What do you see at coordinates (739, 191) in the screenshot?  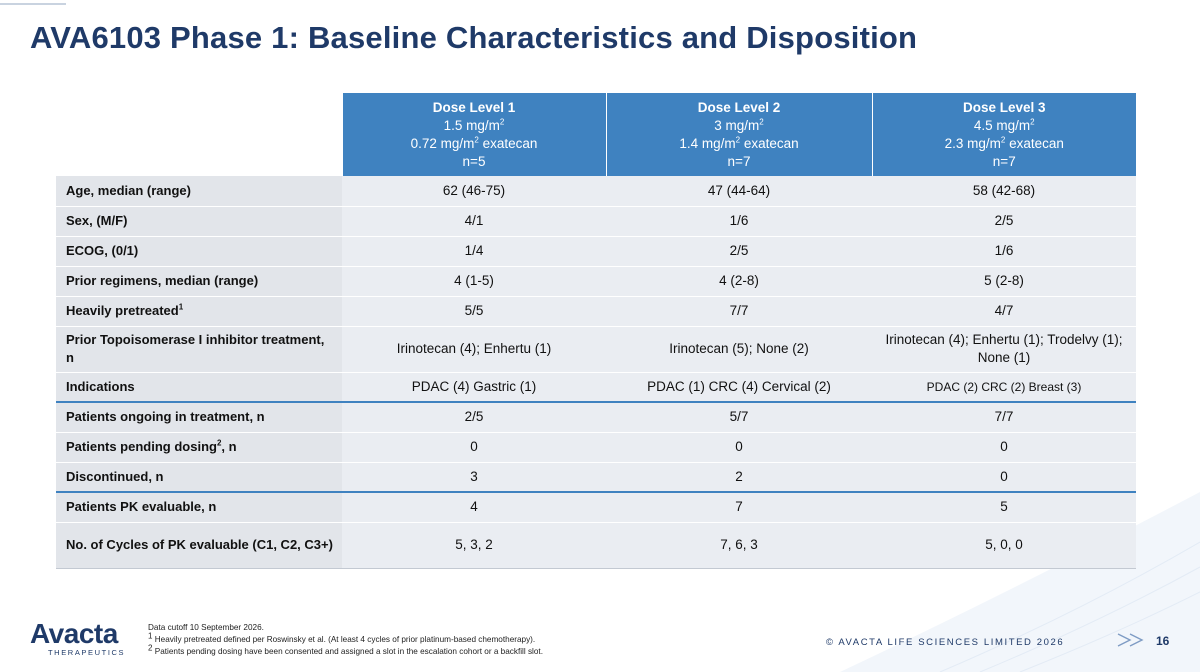 I see `cell-dose-level-2: 47 (44-64)` at bounding box center [739, 191].